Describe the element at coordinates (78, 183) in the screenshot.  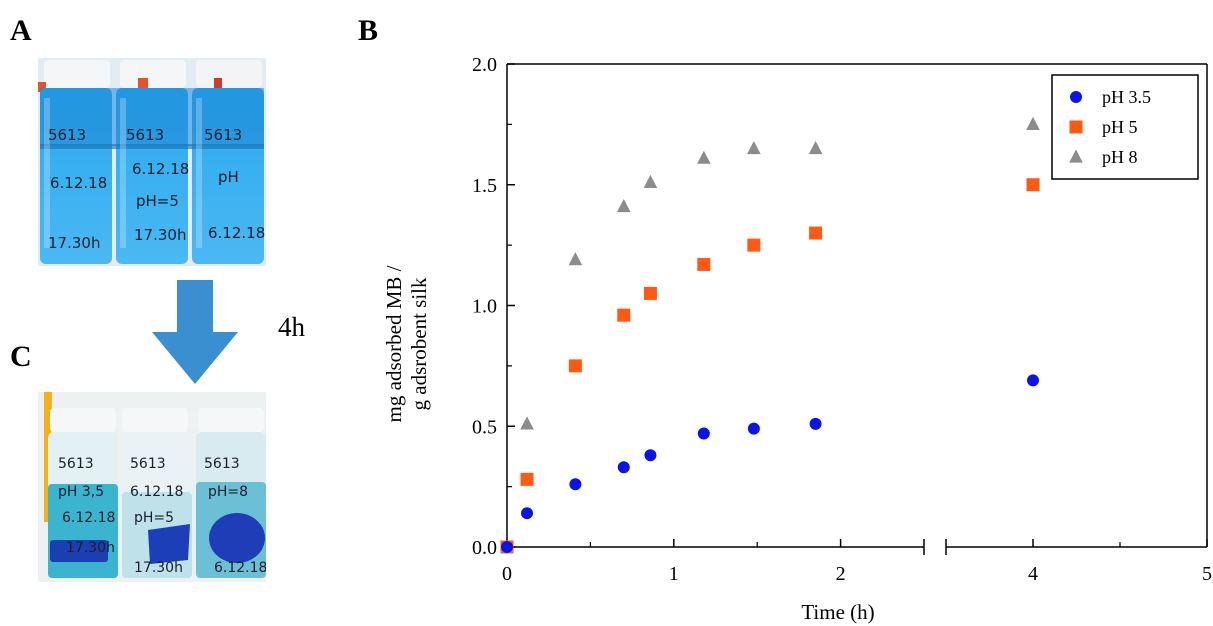
I see `vial-a1-line-2: 6.12.18` at that location.